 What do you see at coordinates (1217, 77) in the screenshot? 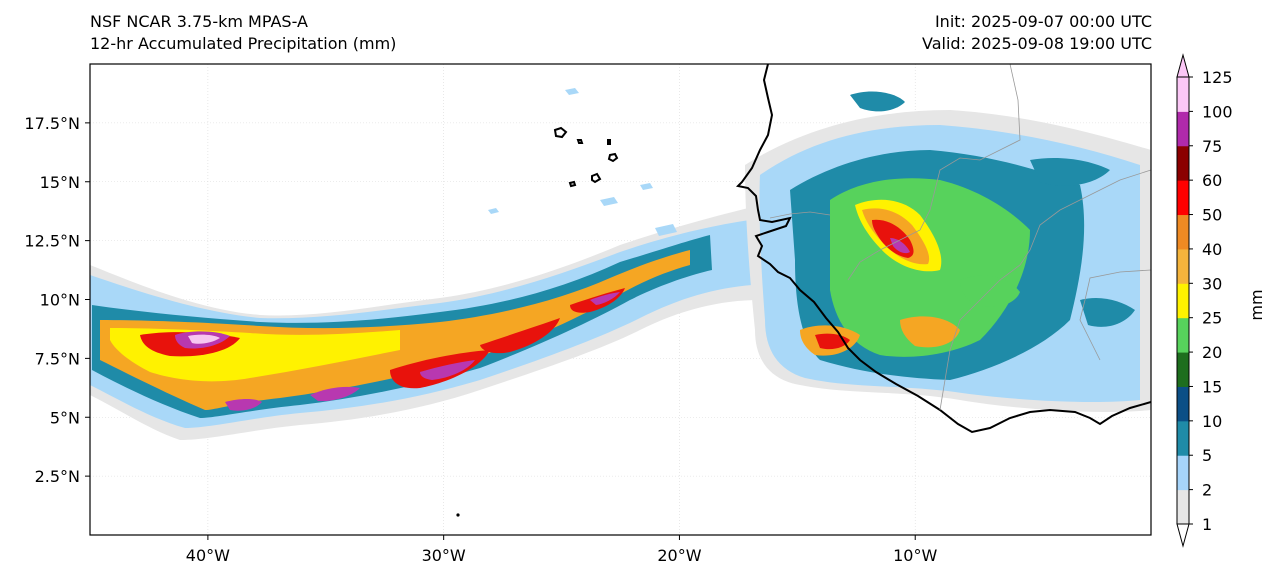
I see `colorbar-level-label: 125` at bounding box center [1217, 77].